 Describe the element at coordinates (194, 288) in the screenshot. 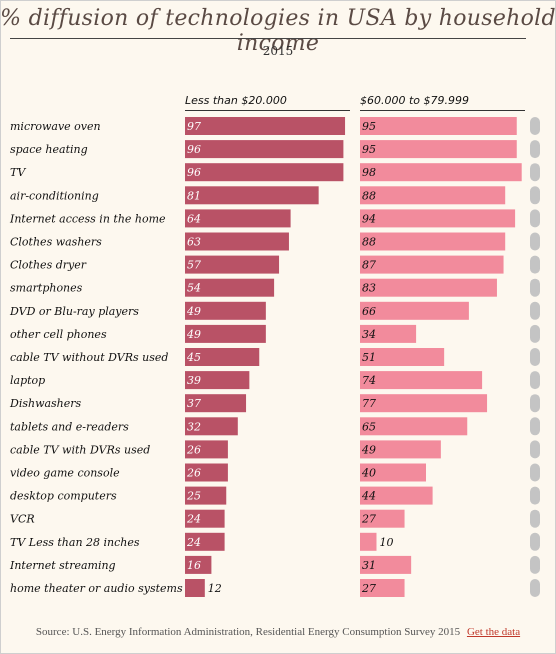

I see `data-label-low-income: 54` at that location.